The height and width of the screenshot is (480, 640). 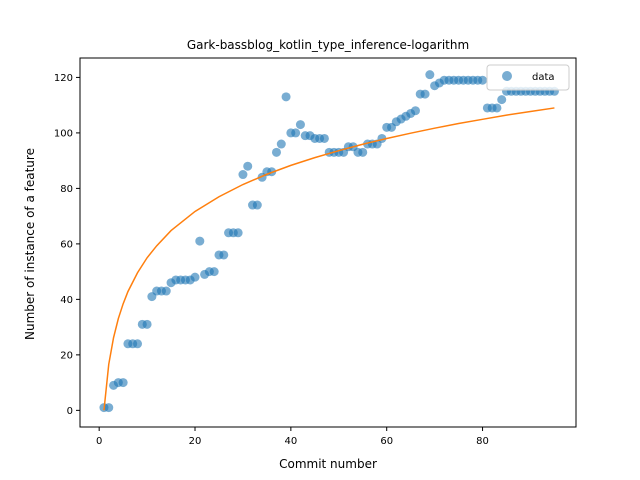 I want to click on x-axis: 0 20 40 60 80, so click(x=292, y=437).